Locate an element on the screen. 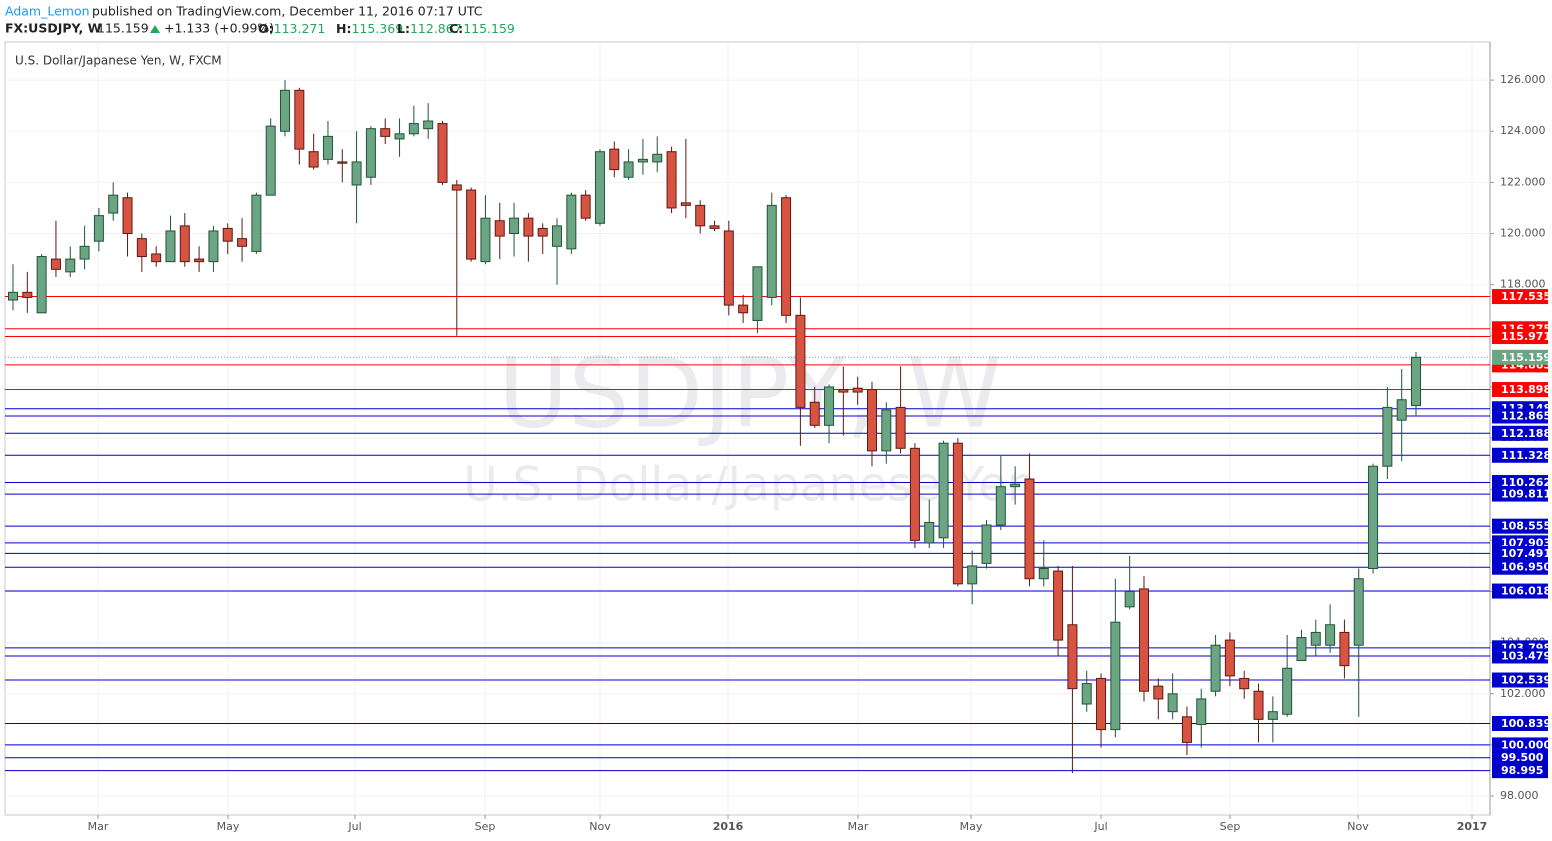  y-tick-label: 126.000 is located at coordinates (1523, 79).